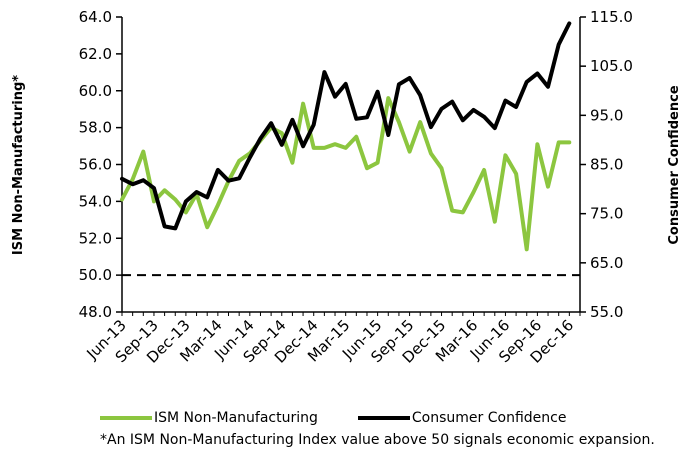  Describe the element at coordinates (674, 164) in the screenshot. I see `right-axis-title: Consumer Confidence` at that location.